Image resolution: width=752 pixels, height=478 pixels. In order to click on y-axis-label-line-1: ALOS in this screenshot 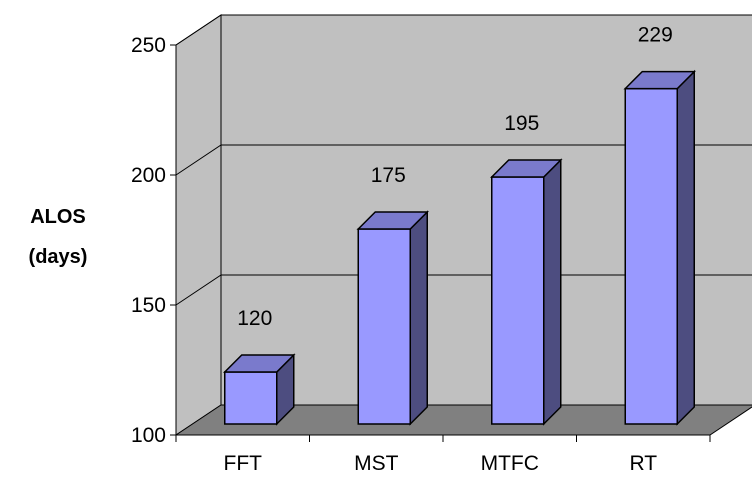, I will do `click(58, 217)`.